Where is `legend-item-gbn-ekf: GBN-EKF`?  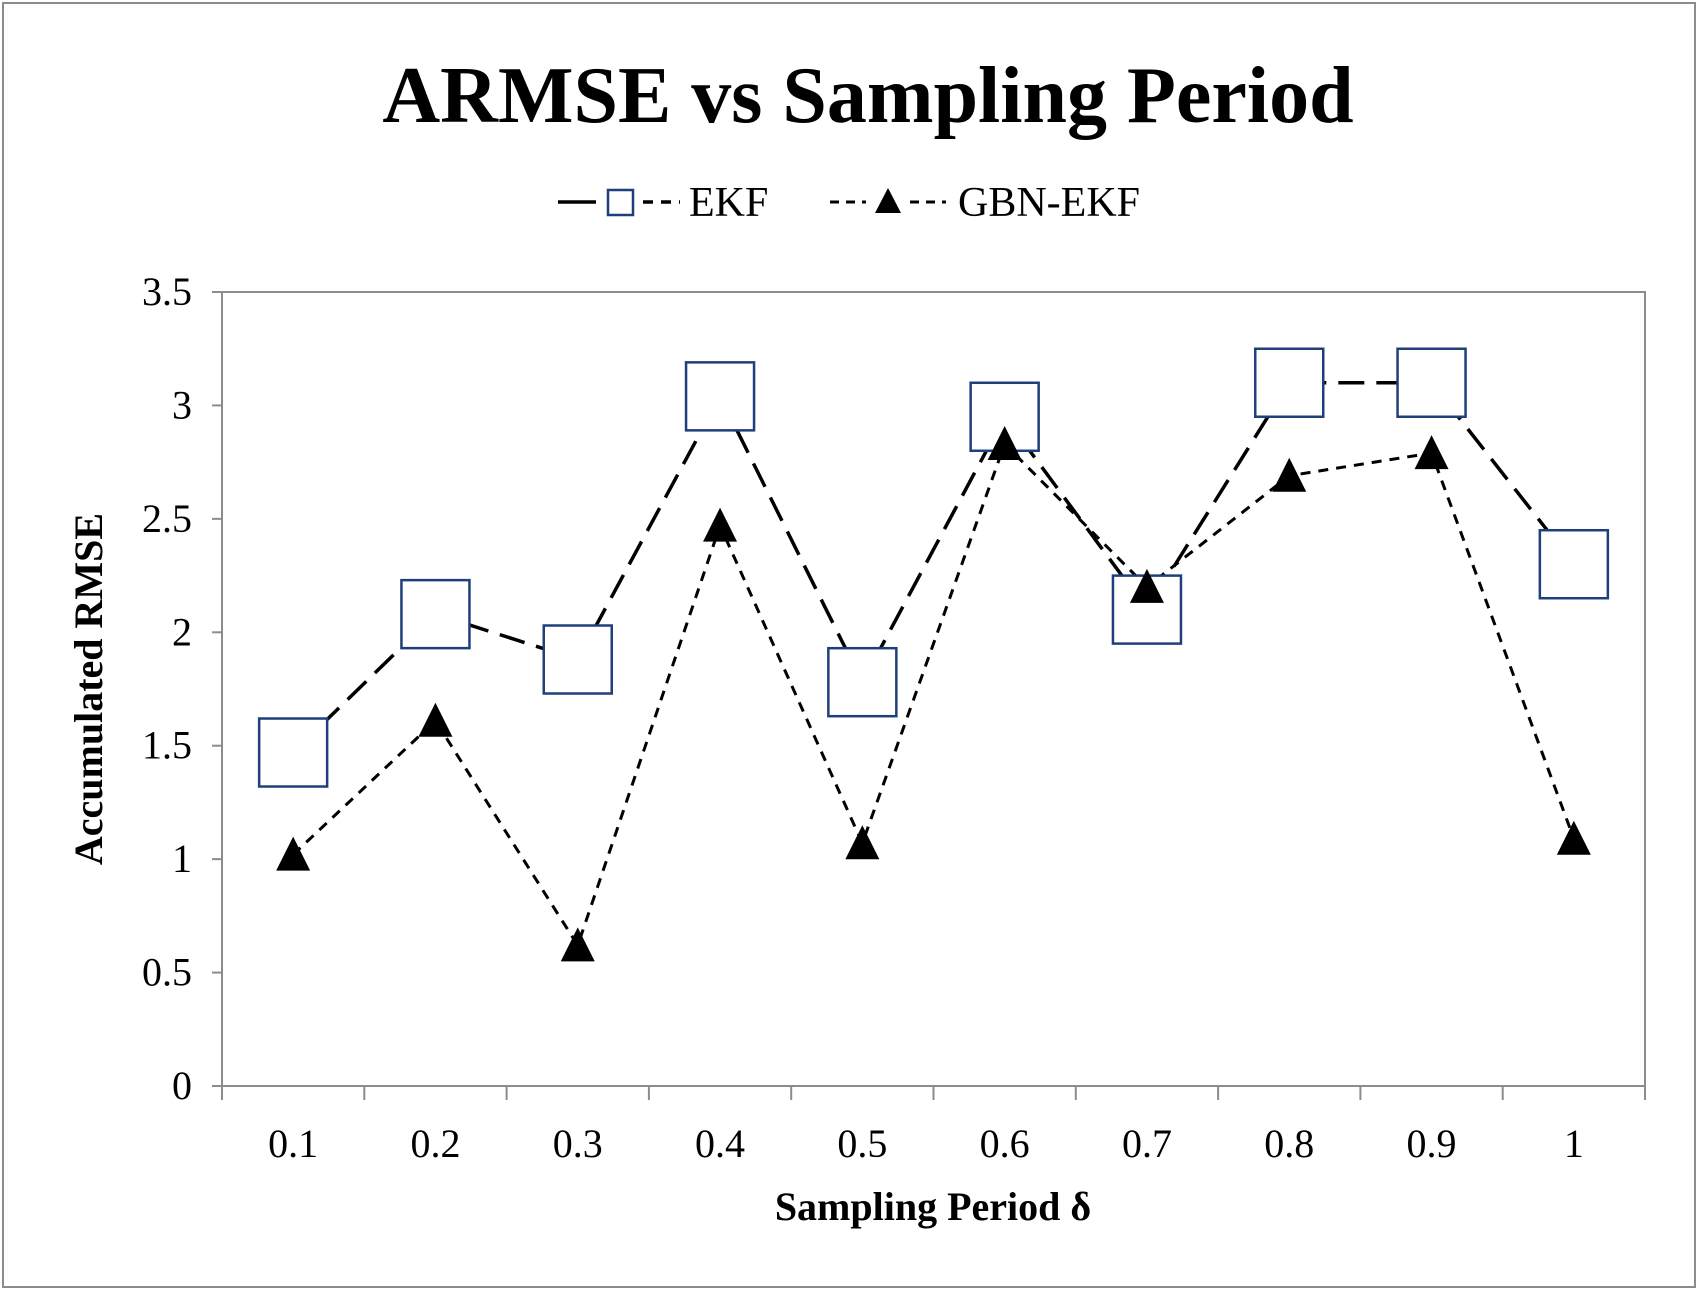 legend-item-gbn-ekf: GBN-EKF is located at coordinates (985, 203).